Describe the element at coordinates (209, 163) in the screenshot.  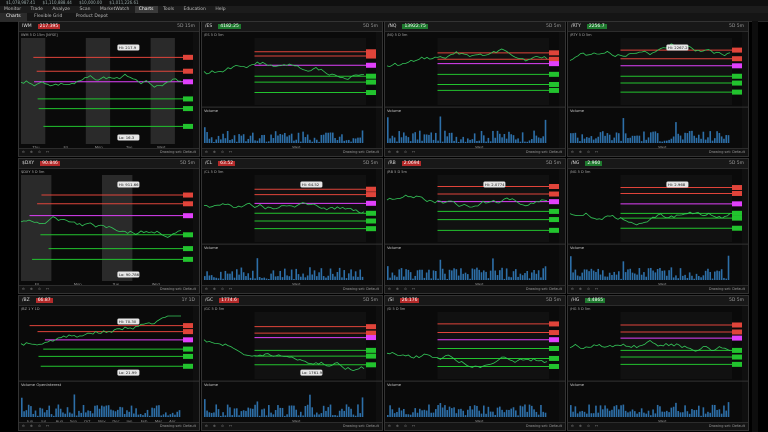
I see `symbol-field: /CL` at that location.